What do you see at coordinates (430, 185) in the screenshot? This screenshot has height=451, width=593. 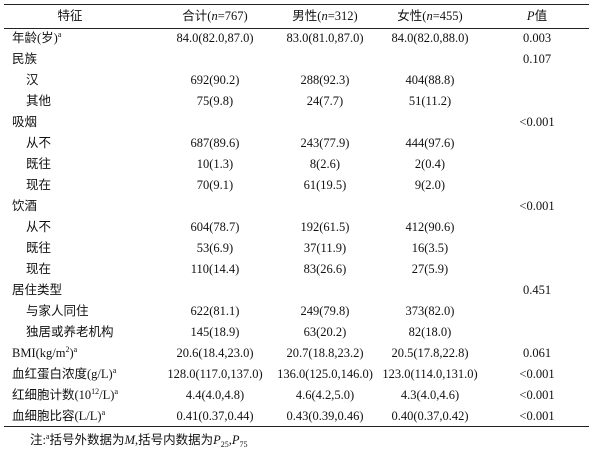 I see `data-cell: 9(2.0)` at bounding box center [430, 185].